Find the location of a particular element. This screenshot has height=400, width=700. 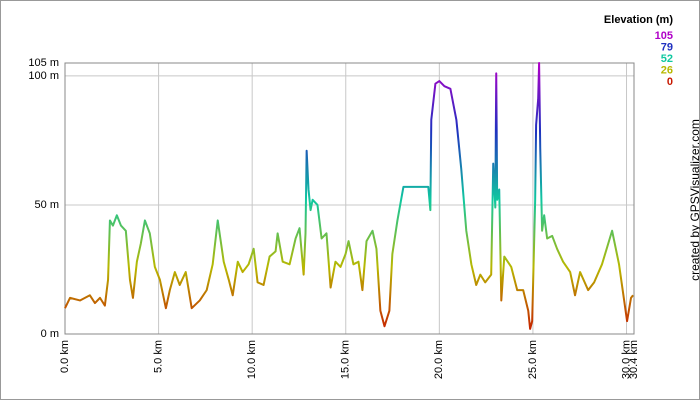

x-tick-label: 15.0 km is located at coordinates (346, 359).